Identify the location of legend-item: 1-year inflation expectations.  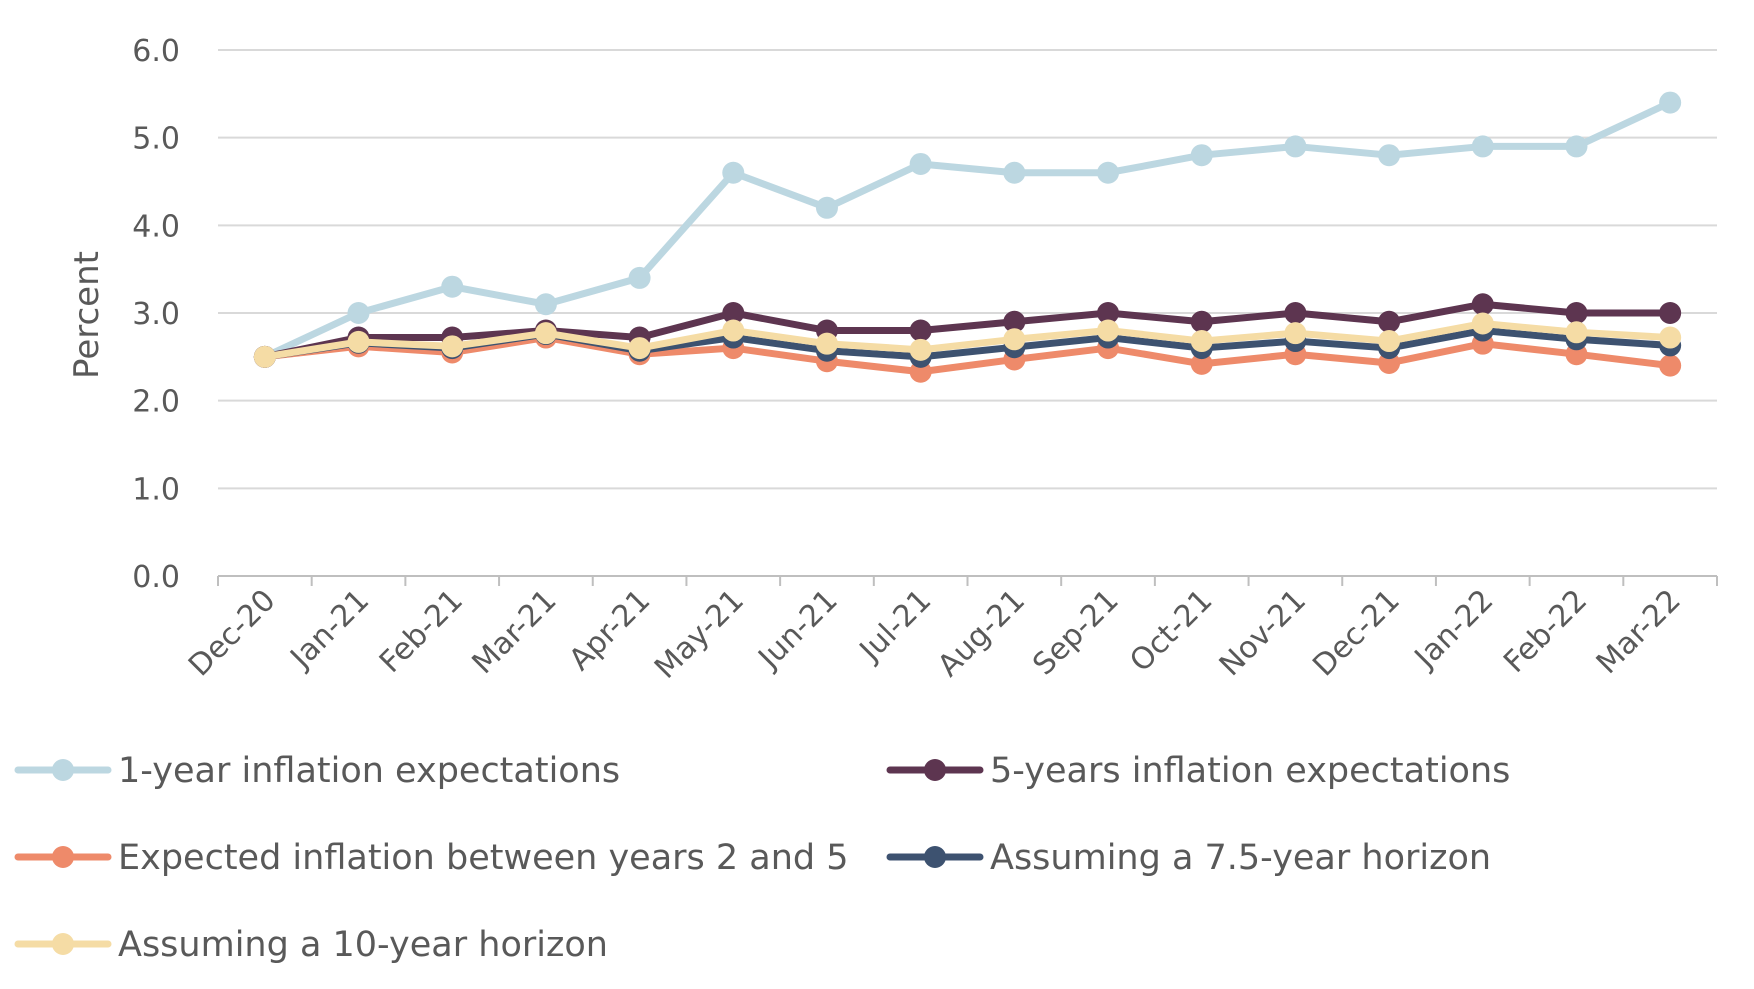
(317, 771).